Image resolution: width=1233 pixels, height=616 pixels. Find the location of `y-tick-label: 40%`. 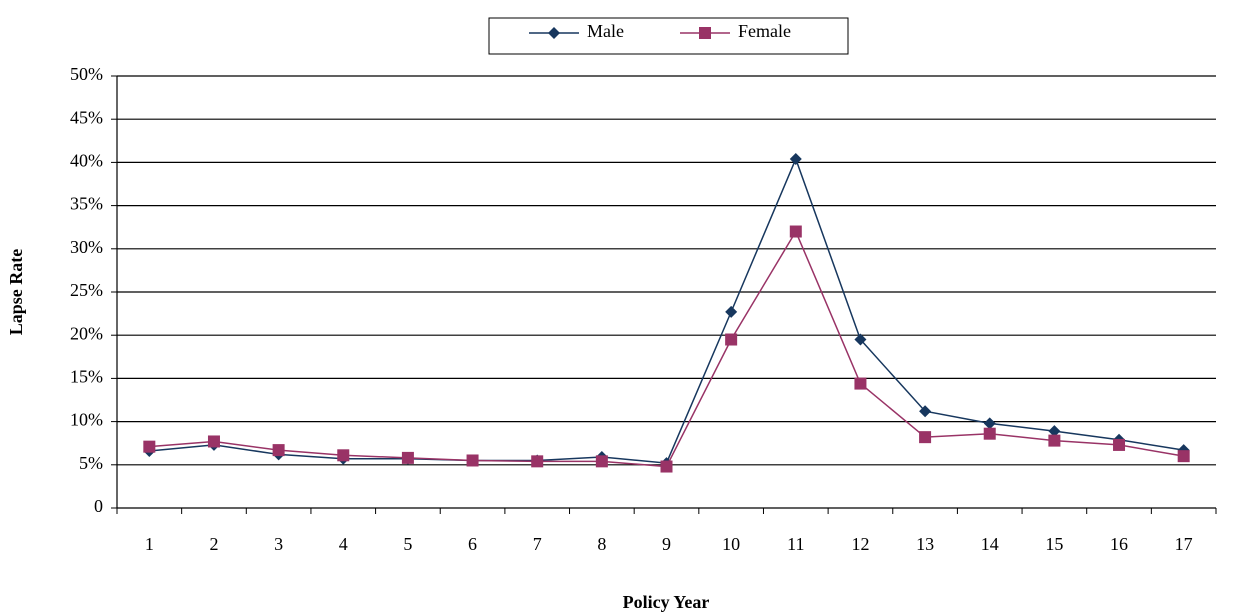

y-tick-label: 40% is located at coordinates (86, 161).